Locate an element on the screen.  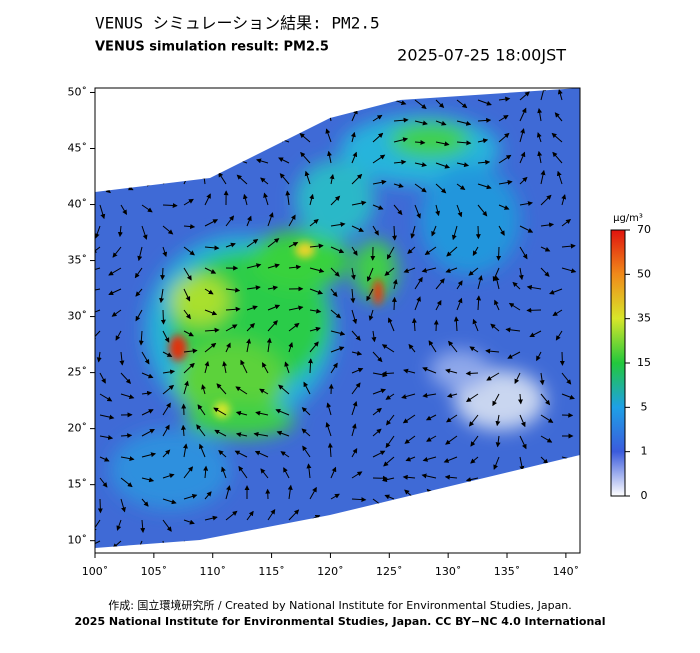
x-tick-label: 115˚ is located at coordinates (271, 571).